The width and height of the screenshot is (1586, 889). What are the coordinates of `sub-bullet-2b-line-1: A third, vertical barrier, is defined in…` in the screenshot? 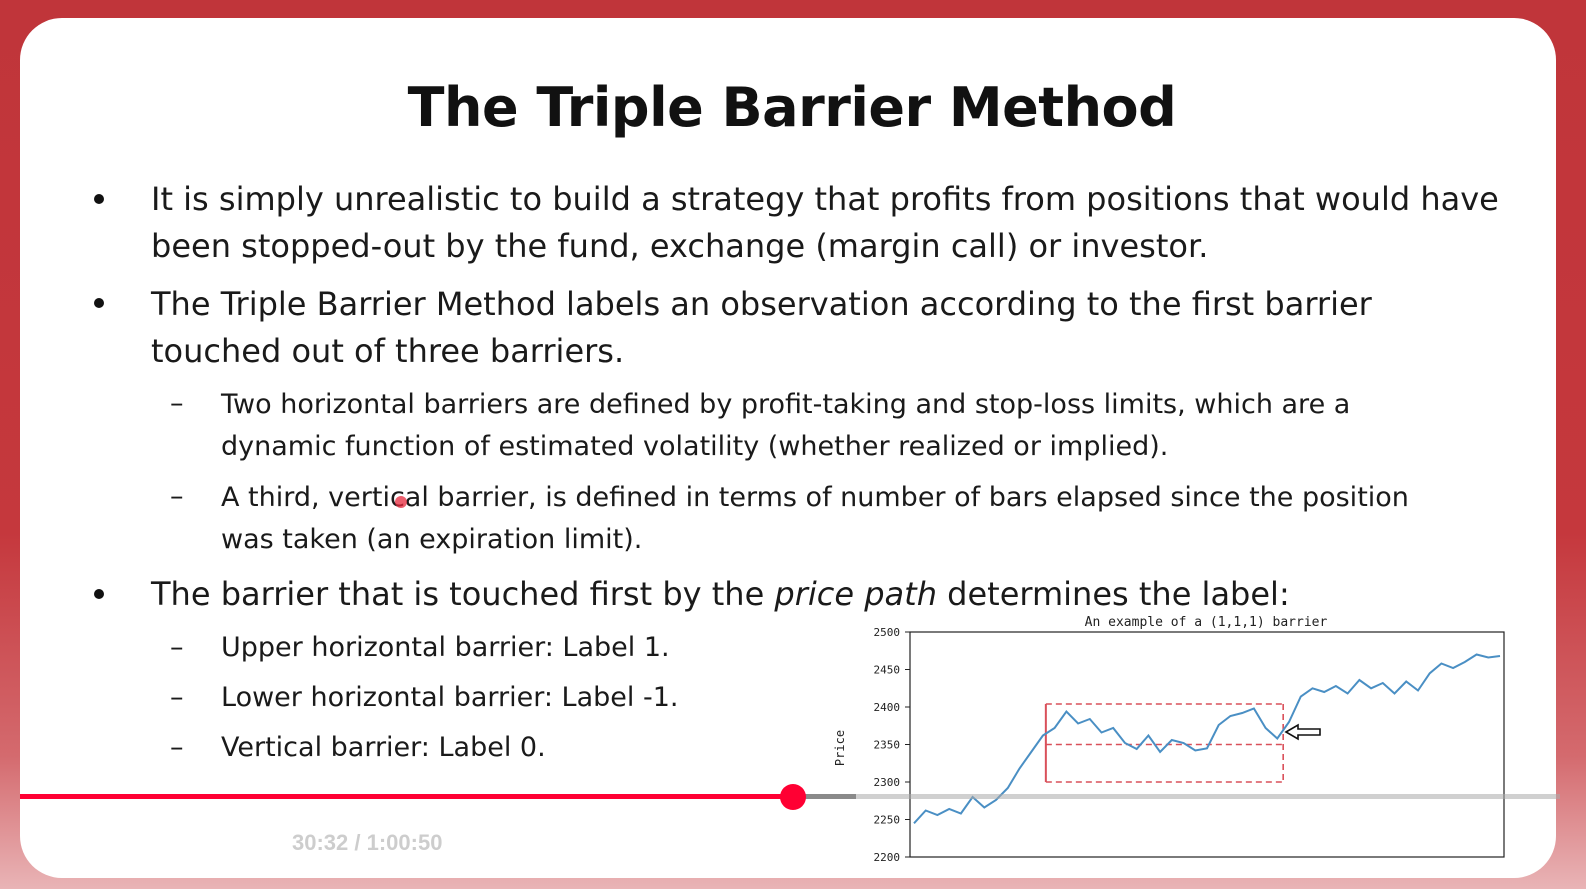 It's located at (815, 497).